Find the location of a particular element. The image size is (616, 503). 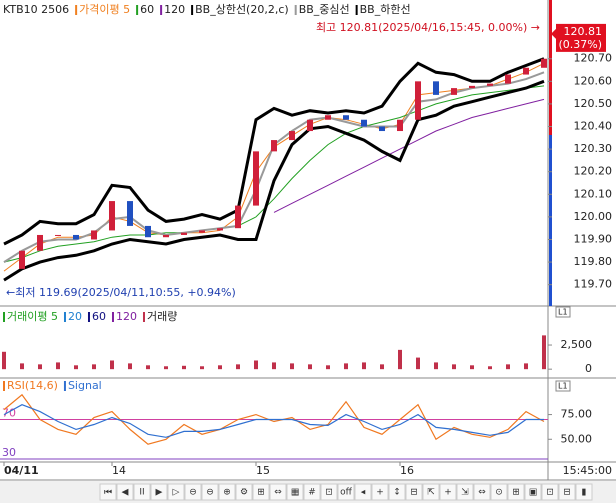

legend-label: RSI(14,6) is located at coordinates (32, 385).